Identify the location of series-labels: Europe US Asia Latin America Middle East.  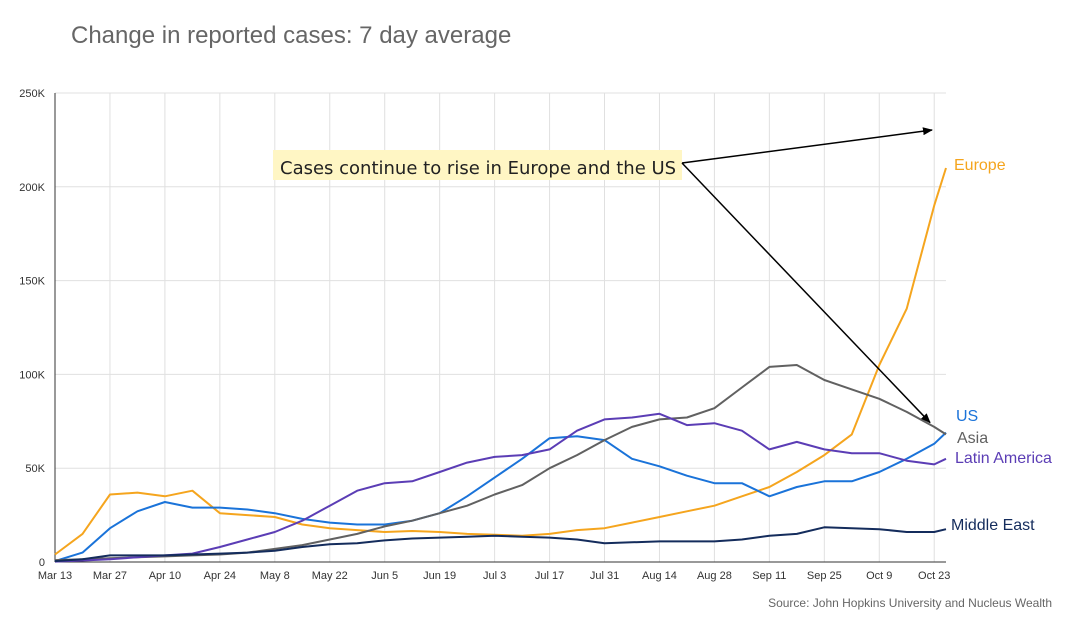
(1001, 345).